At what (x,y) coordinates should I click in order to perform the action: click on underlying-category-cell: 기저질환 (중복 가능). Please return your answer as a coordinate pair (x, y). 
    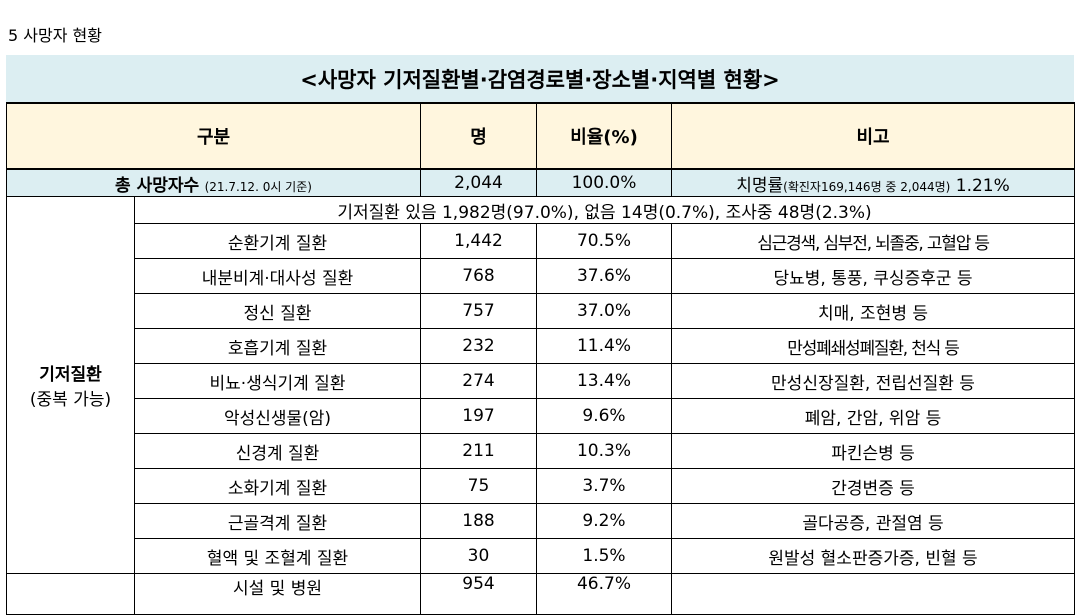
    Looking at the image, I should click on (70, 385).